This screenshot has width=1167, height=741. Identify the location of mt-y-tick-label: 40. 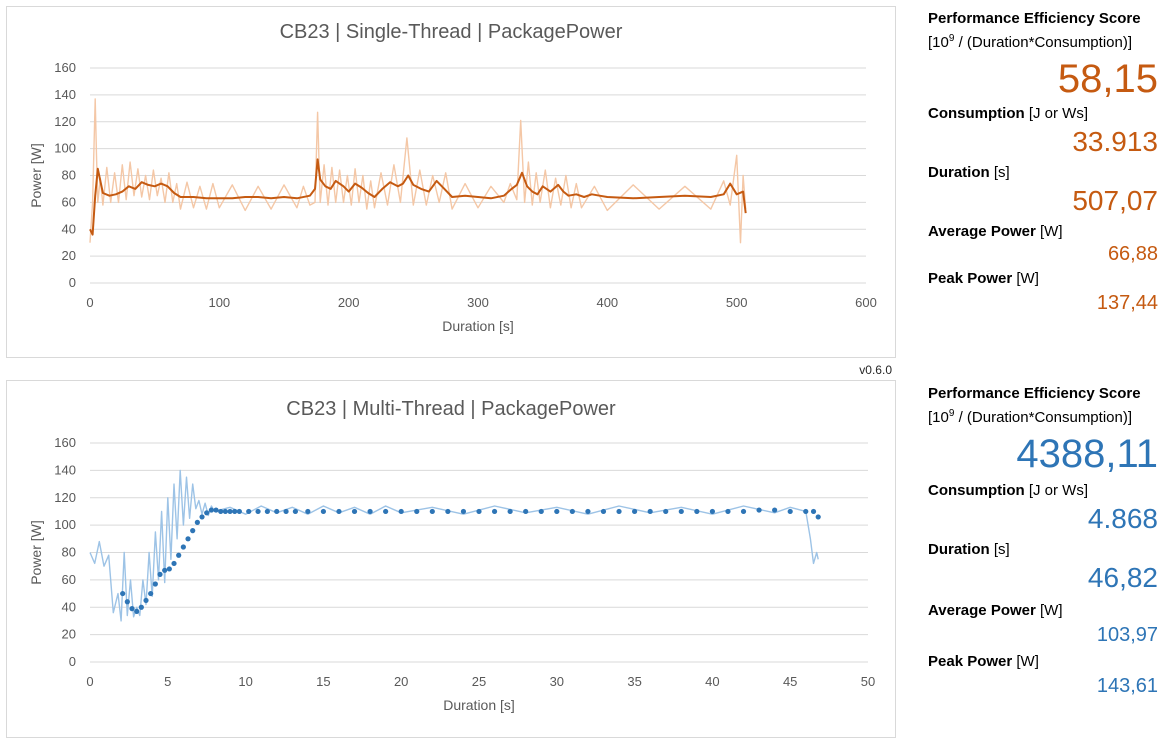
(69, 606).